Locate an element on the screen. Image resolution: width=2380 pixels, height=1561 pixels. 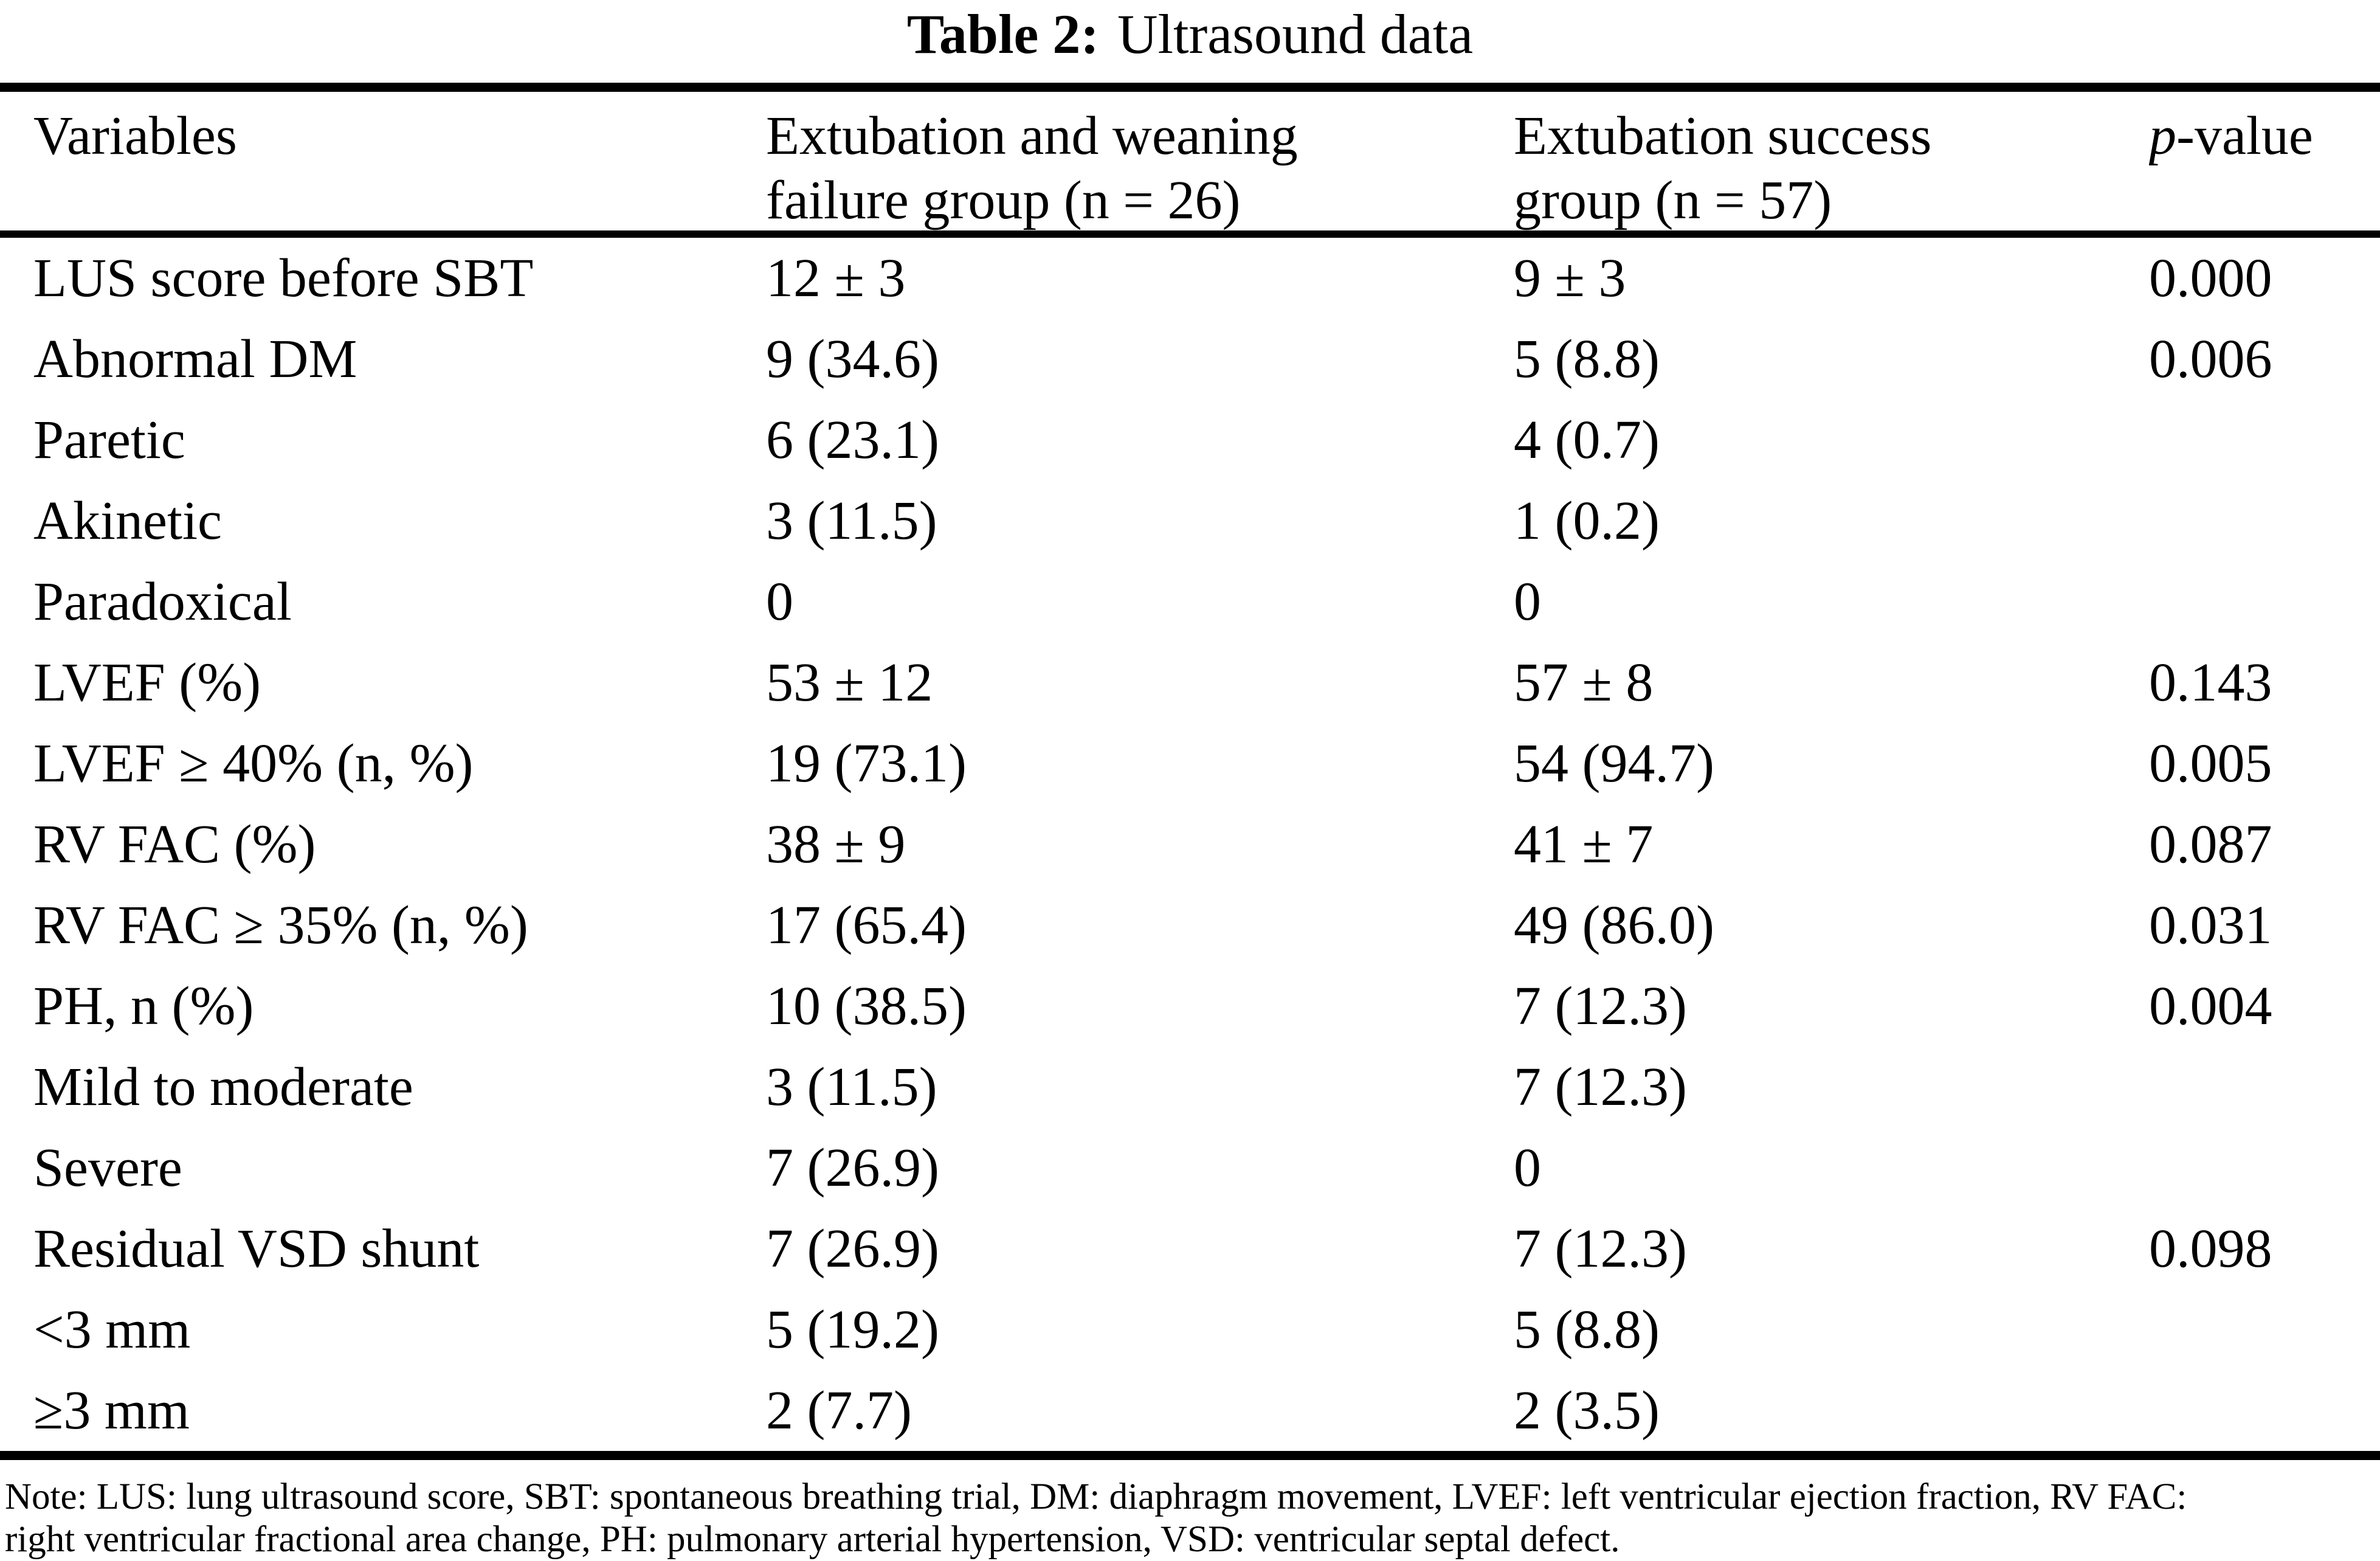
variable-cell: Severe is located at coordinates (107, 1167).